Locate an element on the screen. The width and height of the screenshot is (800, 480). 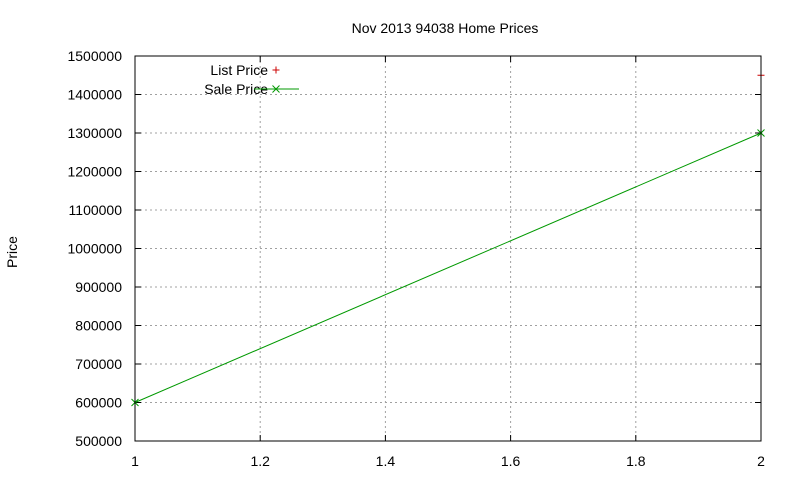
legend-marker-list-price is located at coordinates (276, 70).